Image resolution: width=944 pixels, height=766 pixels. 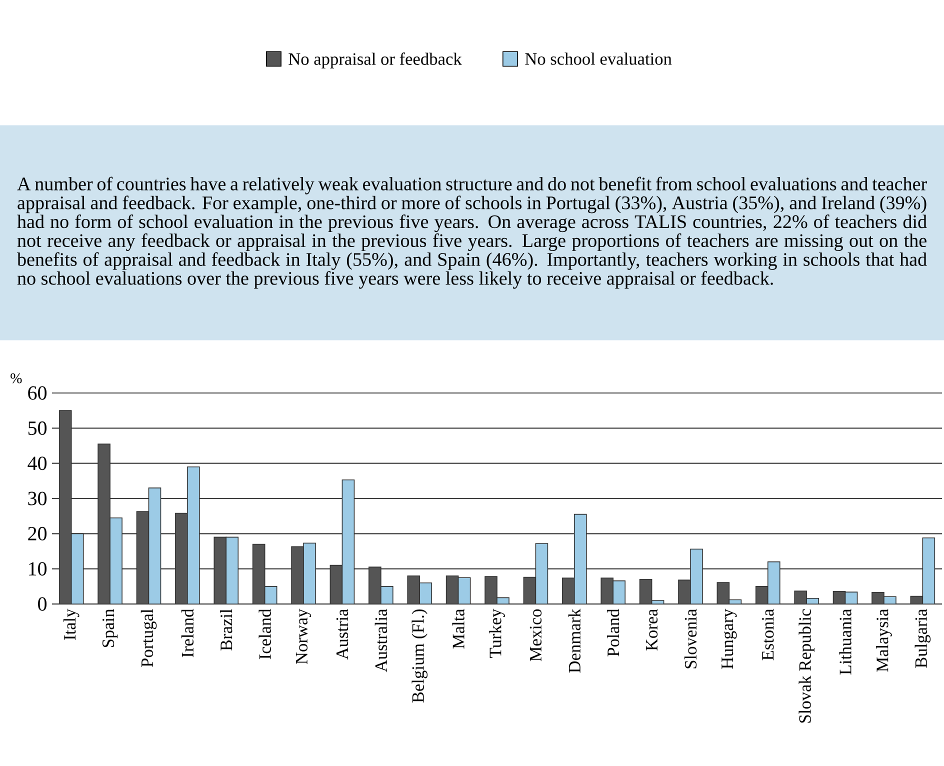 I want to click on text: A number of countries have a relatively weak evaluation structure and do not benefit from school evaluations and teacher appraisal and feedback. For example, one-third or more of schools in Portugal (33%), Austria (35%), and Ireland (39%) had no form of school evaluation in the previous five years. On average across TALIS countries, 22% of teachers did not receive any feedback or appraisal in the previous five years. Large proportions of teachers are missing out on the benefits of appraisal and feedback in Italy (55%), and Spain (46%). Importantly, teachers working in schools that had no school evaluations over the previous five years were less likely to receive appraisal or feedback., so click(x=472, y=232).